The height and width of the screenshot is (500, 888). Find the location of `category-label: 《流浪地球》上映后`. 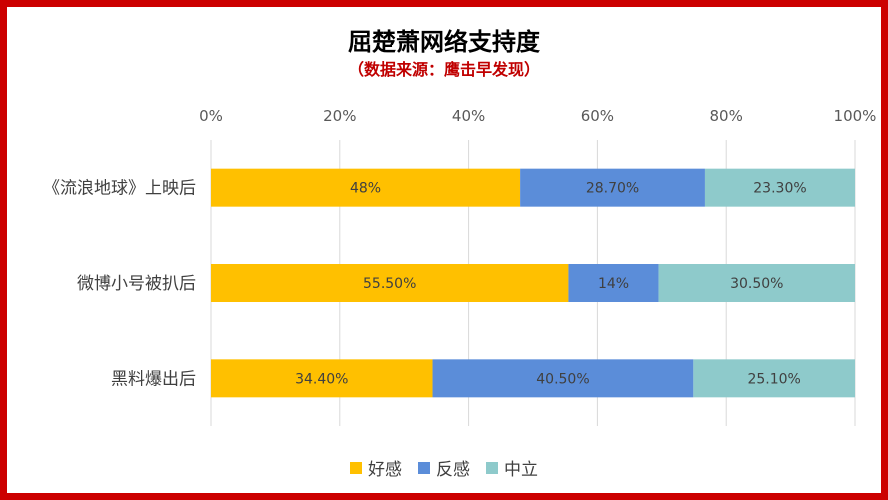

category-label: 《流浪地球》上映后 is located at coordinates (119, 189).